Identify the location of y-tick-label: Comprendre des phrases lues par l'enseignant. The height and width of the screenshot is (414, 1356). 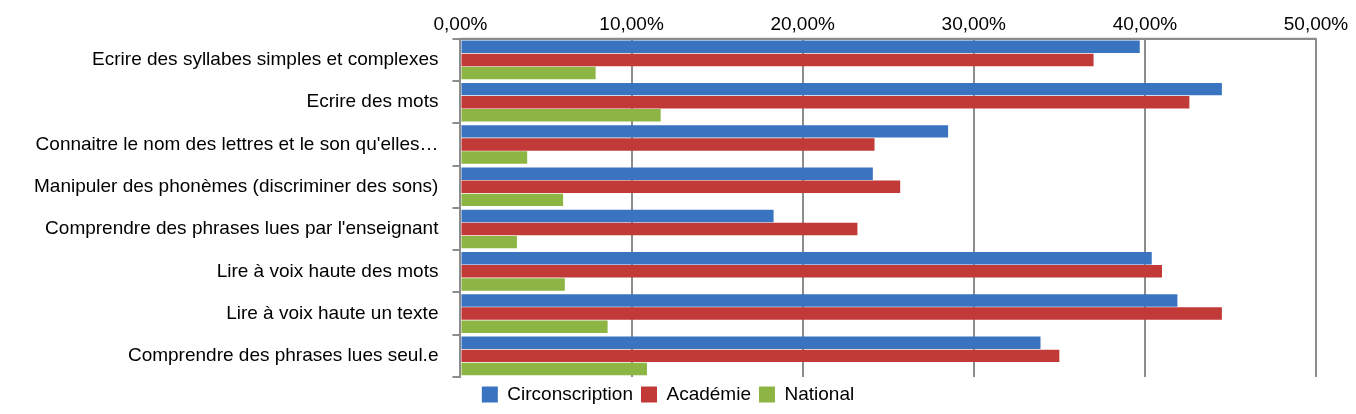
(242, 228).